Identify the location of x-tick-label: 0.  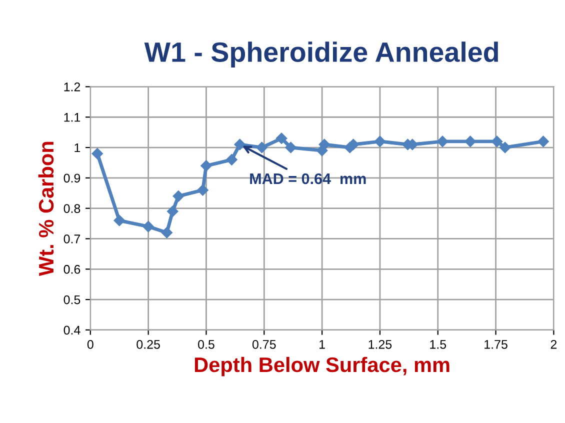
(90, 344).